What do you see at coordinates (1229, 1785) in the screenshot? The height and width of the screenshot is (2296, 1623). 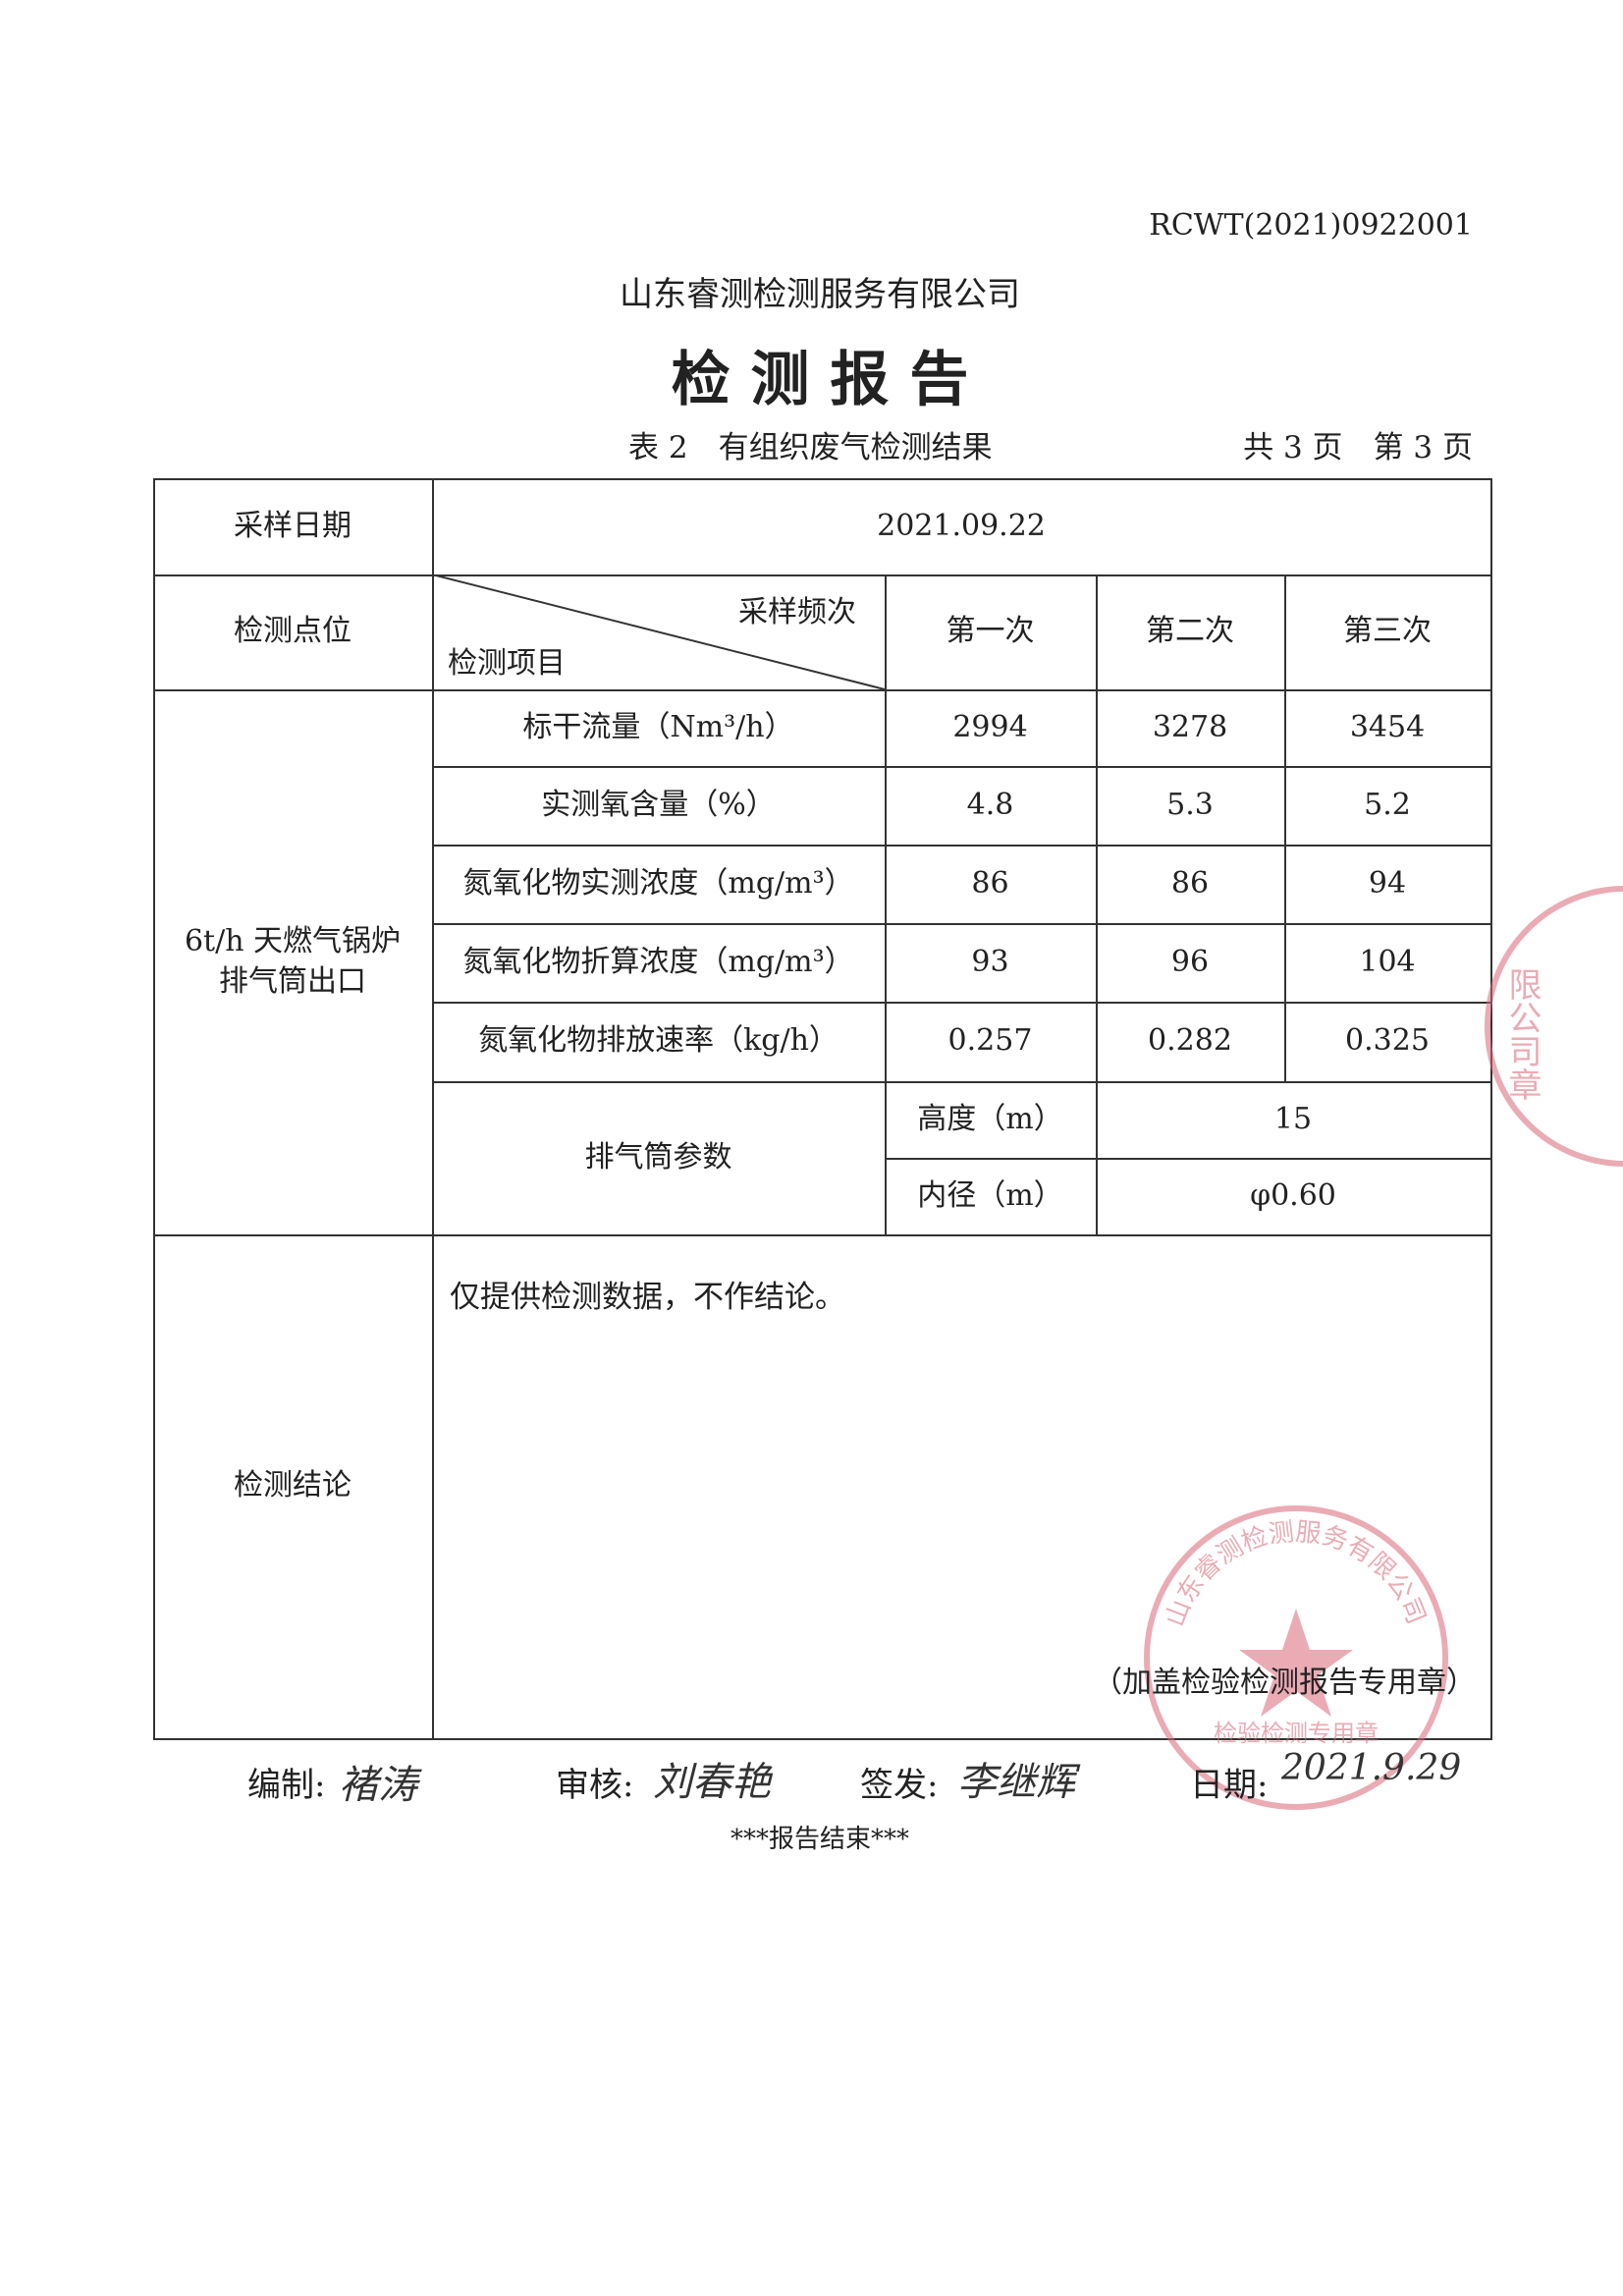 I see `date-label: 日期:` at bounding box center [1229, 1785].